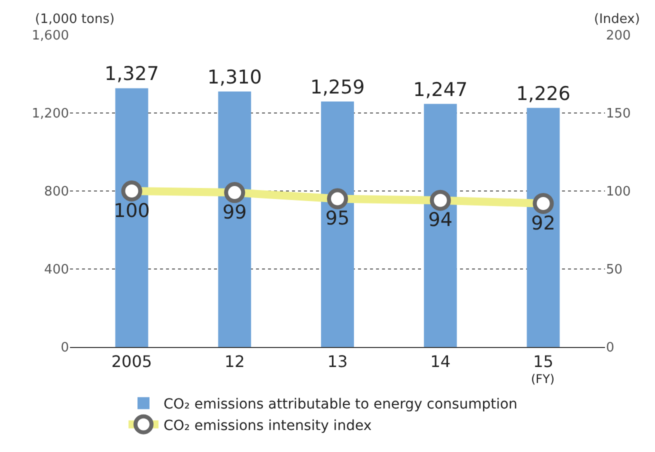  I want to click on y2-tick-label: 100, so click(618, 192).